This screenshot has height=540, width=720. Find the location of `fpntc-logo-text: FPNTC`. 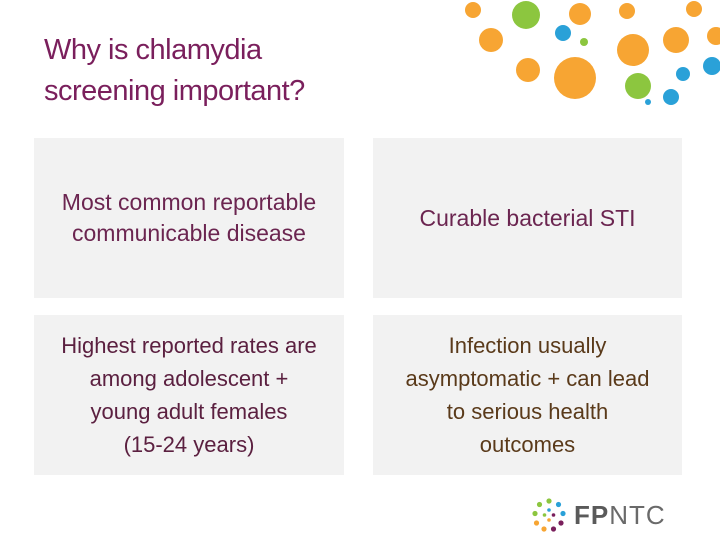

fpntc-logo-text: FPNTC is located at coordinates (620, 515).